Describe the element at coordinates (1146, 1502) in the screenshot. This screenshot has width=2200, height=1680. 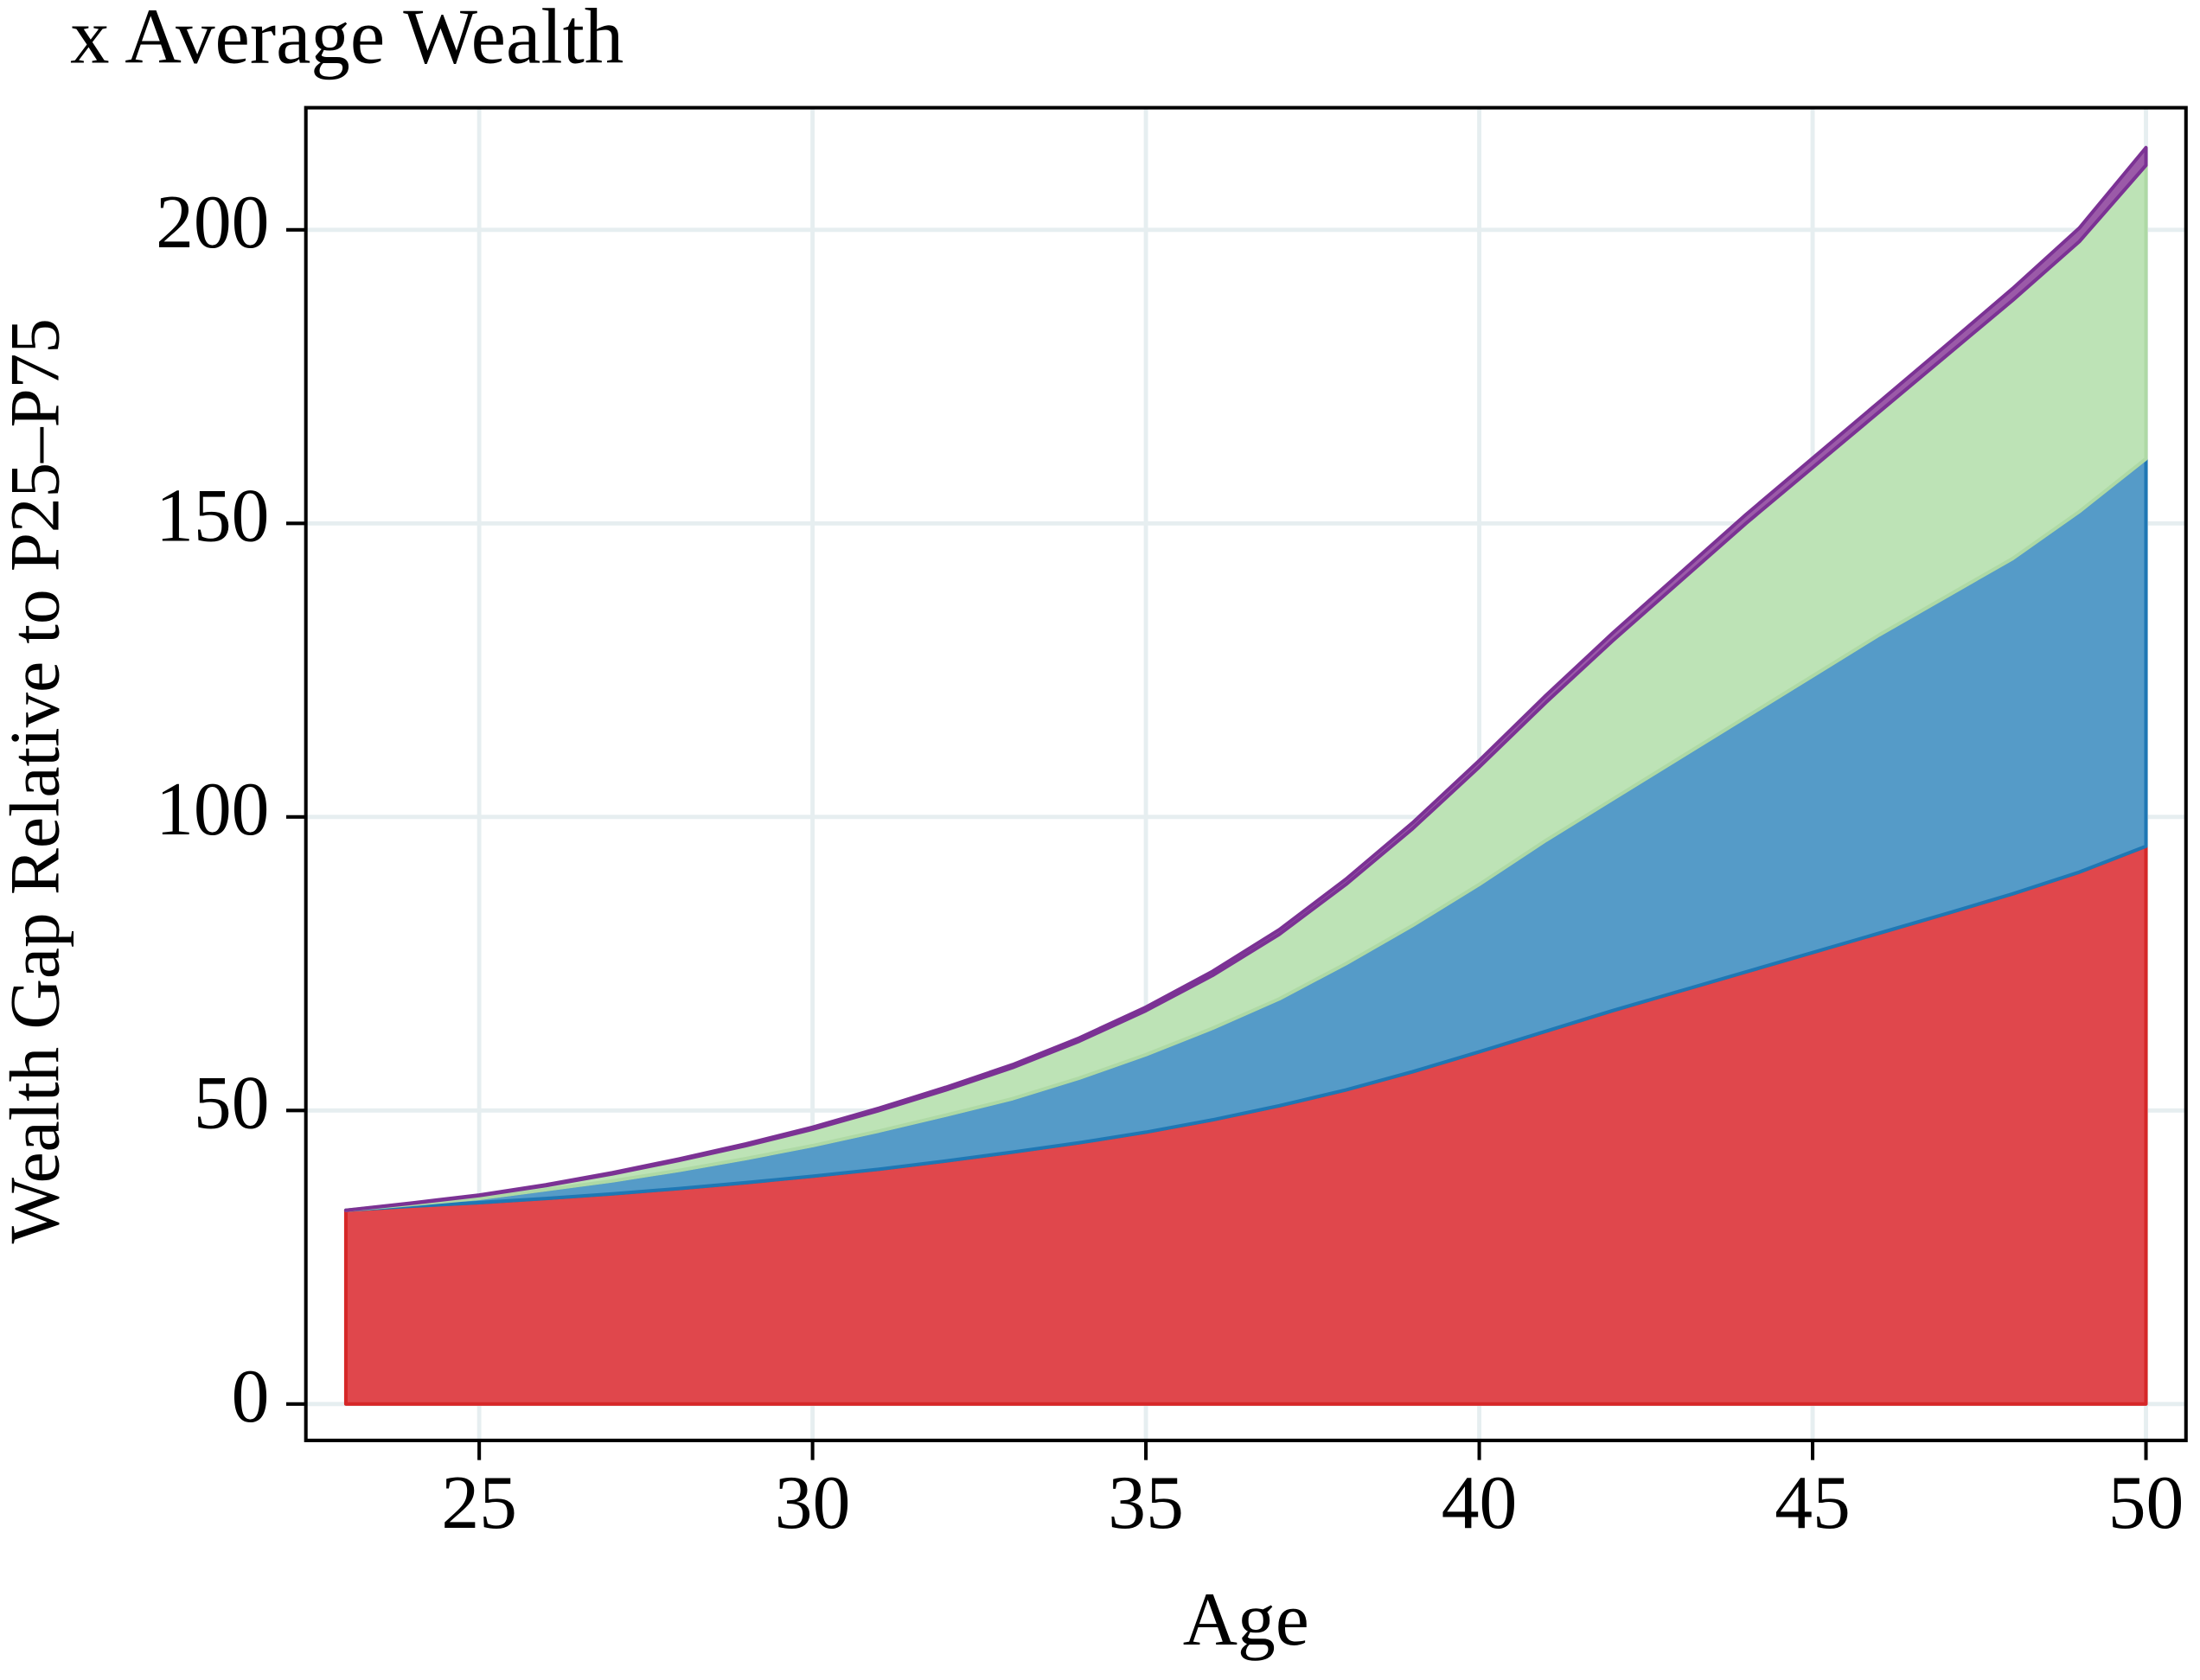
I see `x-tick-label: 35` at that location.